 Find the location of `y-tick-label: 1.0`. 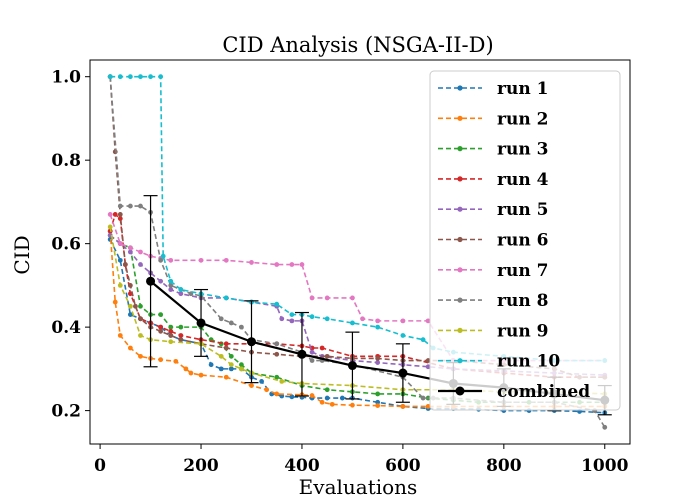

y-tick-label: 1.0 is located at coordinates (66, 78).